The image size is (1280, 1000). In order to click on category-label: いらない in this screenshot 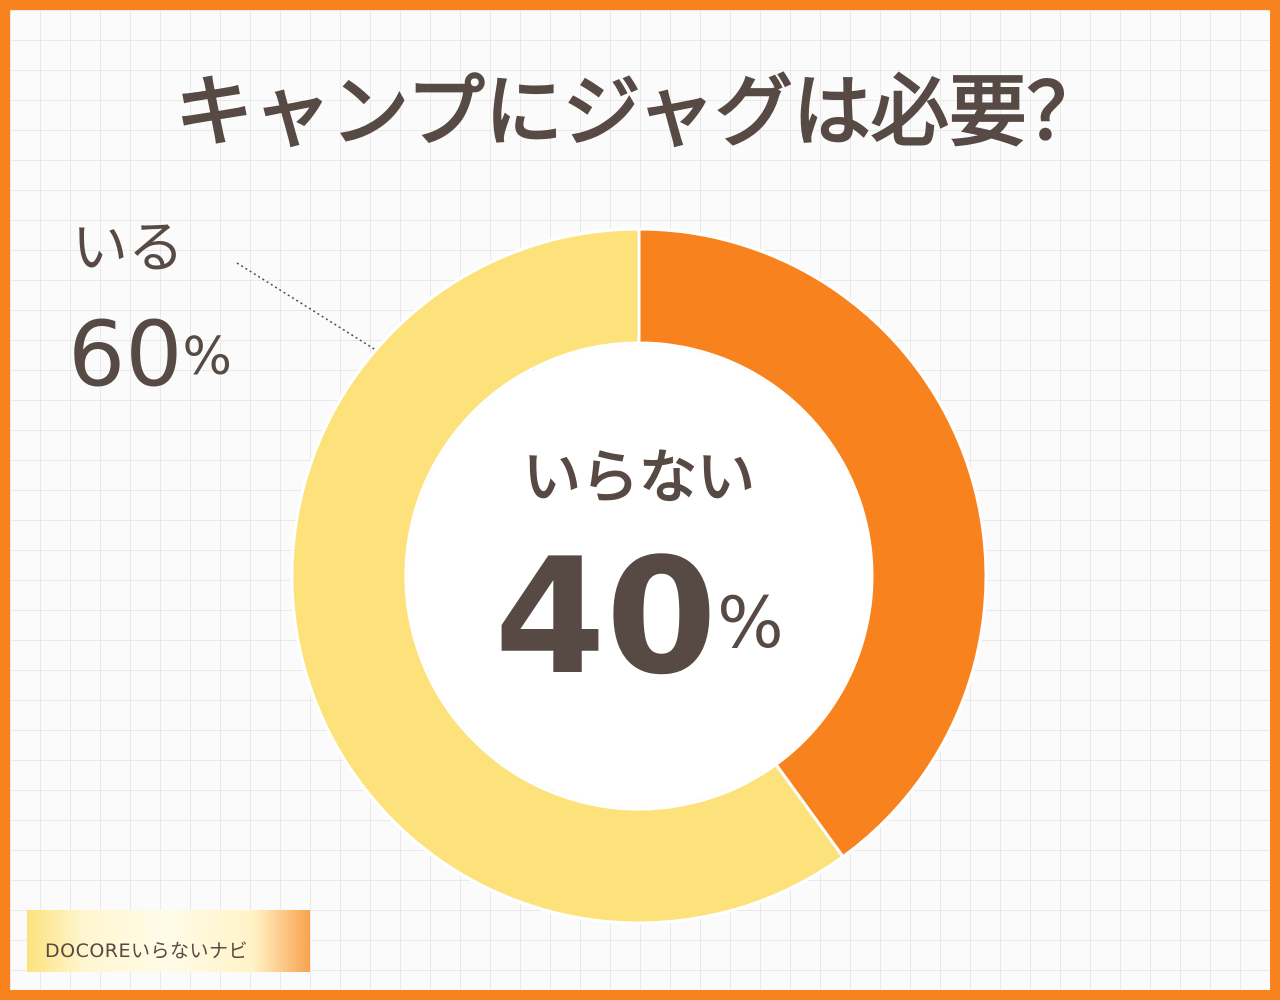, I will do `click(639, 477)`.